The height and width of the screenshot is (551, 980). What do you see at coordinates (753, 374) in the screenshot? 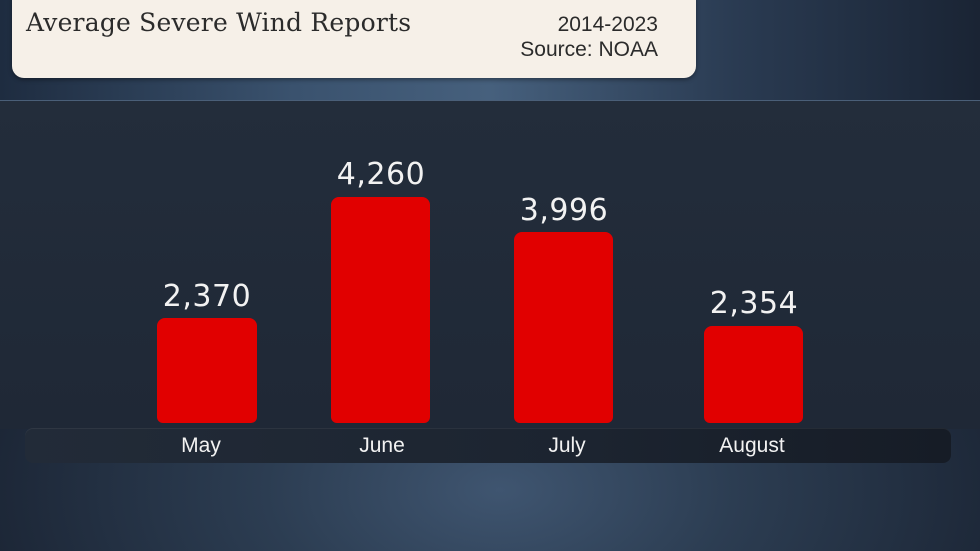
I see `bar-august` at bounding box center [753, 374].